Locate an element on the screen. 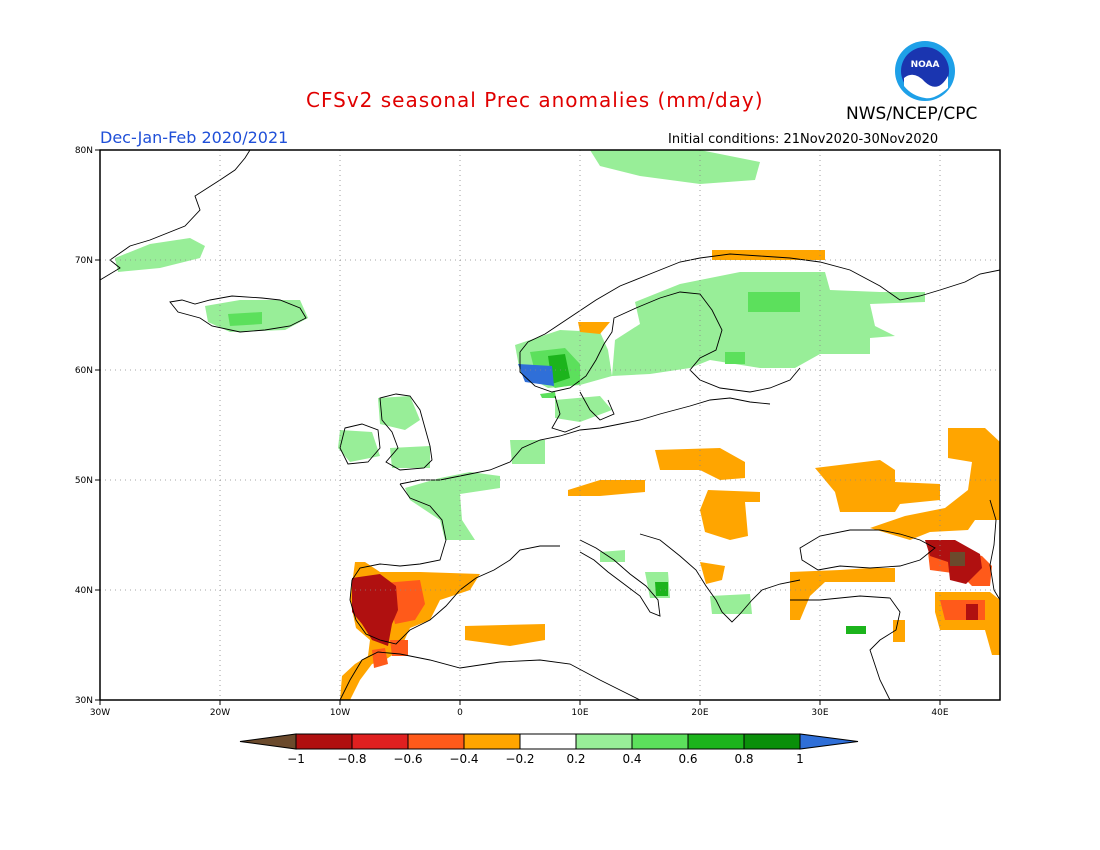  x-tick-label: 20E is located at coordinates (699, 713).